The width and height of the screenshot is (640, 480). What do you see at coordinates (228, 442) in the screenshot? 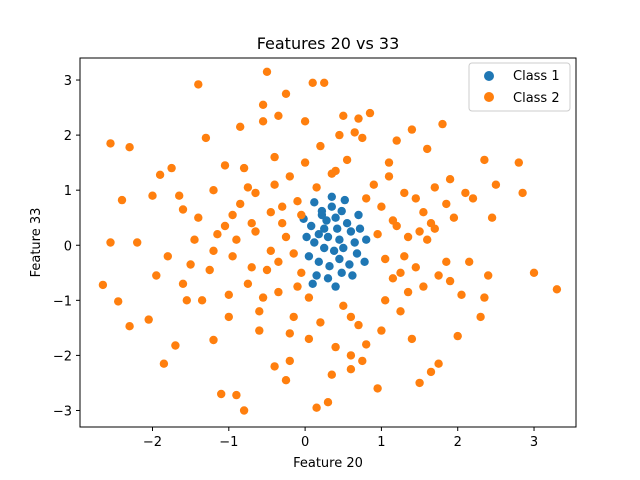
I see `x-tick-label: −1` at bounding box center [228, 442].